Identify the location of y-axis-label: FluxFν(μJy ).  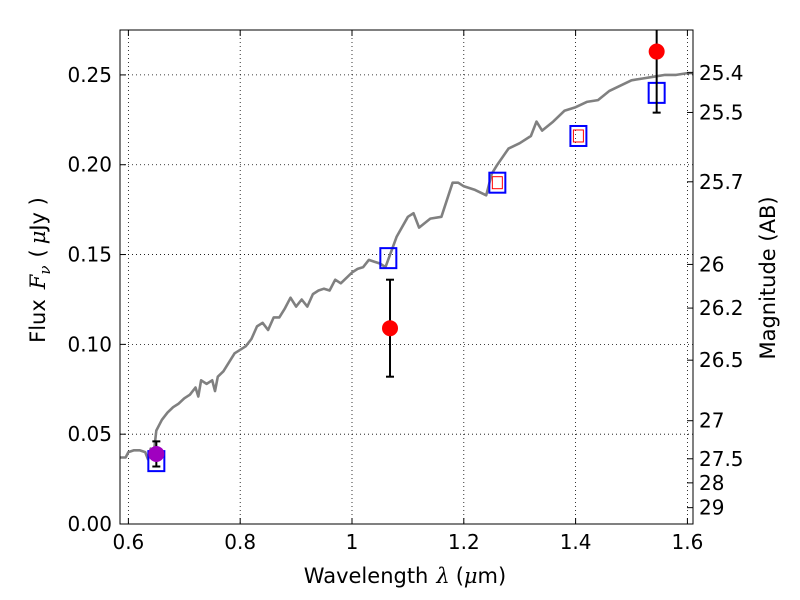
(40, 270).